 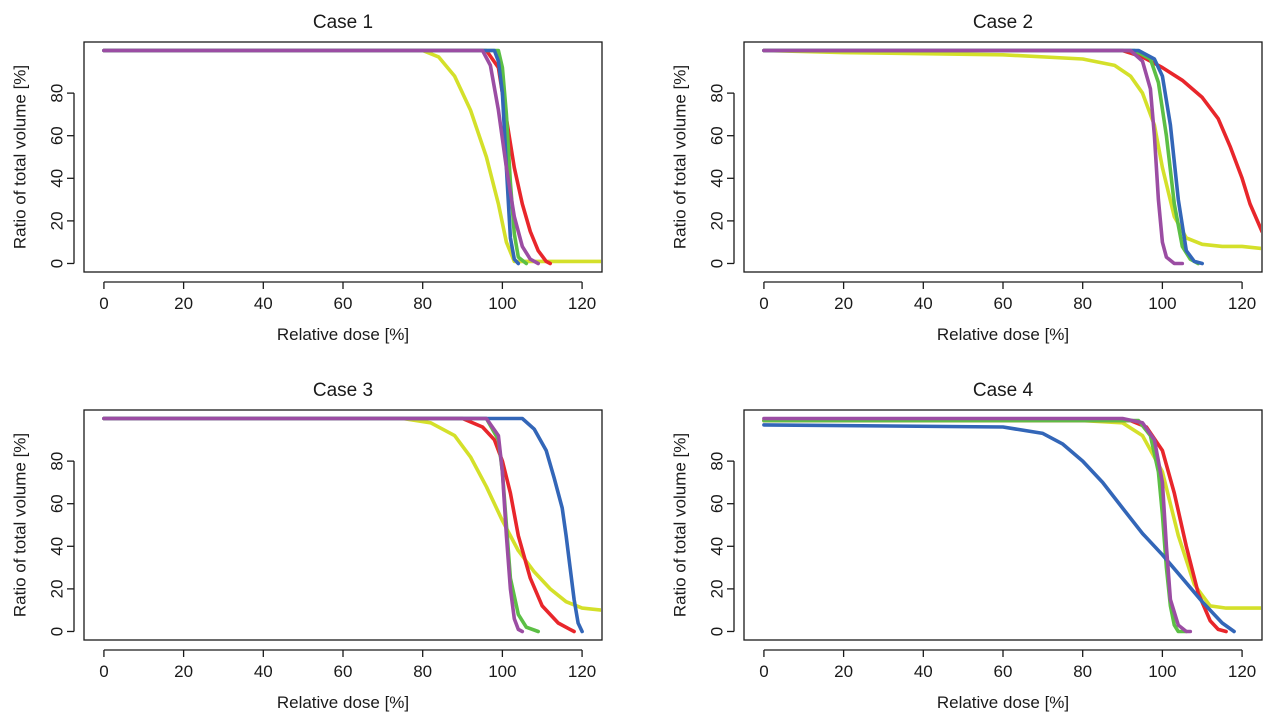 What do you see at coordinates (1003, 22) in the screenshot?
I see `chart-title: Case 2` at bounding box center [1003, 22].